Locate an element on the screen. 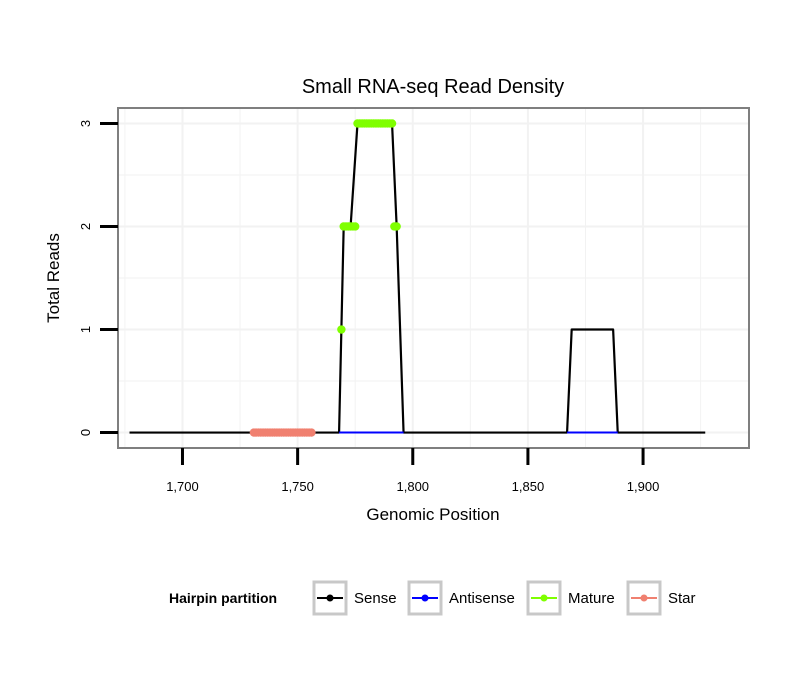 The width and height of the screenshot is (810, 690). legend-label-star: Star is located at coordinates (682, 598).